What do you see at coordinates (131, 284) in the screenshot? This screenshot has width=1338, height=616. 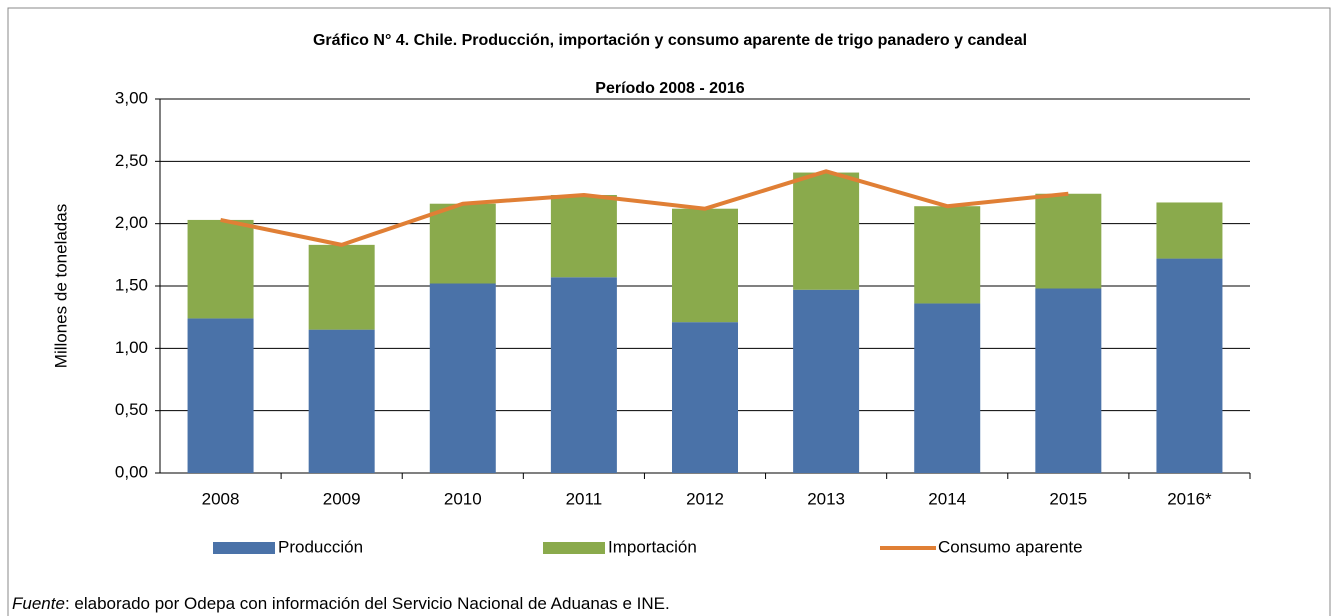 I see `y-tick-label: 1,50` at bounding box center [131, 284].